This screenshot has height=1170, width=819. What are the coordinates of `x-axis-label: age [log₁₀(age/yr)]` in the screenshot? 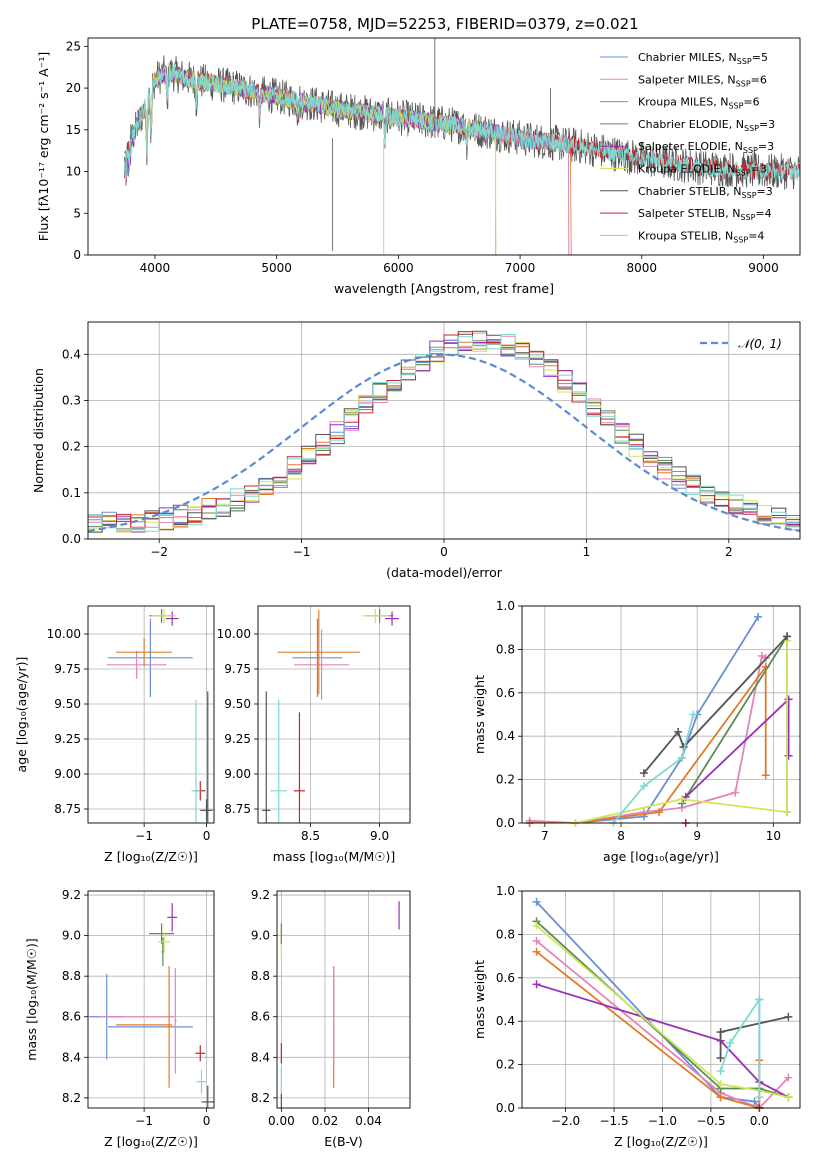 It's located at (661, 856).